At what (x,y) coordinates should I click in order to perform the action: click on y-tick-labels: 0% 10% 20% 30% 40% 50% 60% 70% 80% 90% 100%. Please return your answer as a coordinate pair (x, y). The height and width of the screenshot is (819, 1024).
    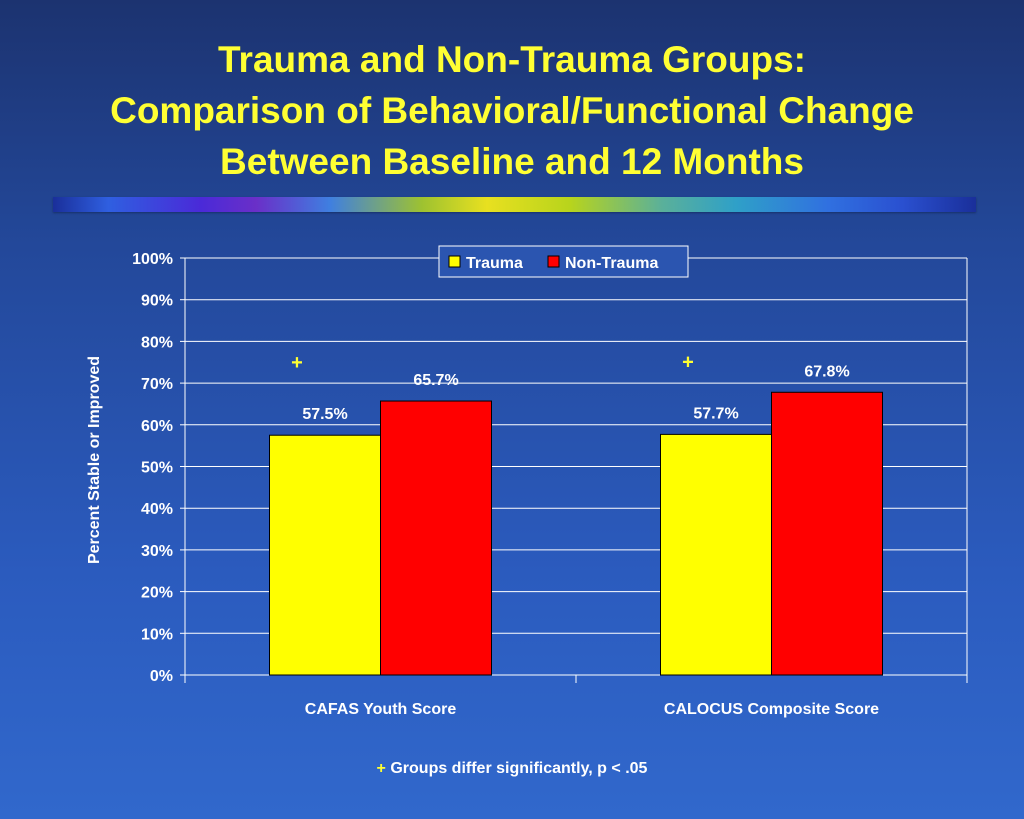
    Looking at the image, I should click on (152, 468).